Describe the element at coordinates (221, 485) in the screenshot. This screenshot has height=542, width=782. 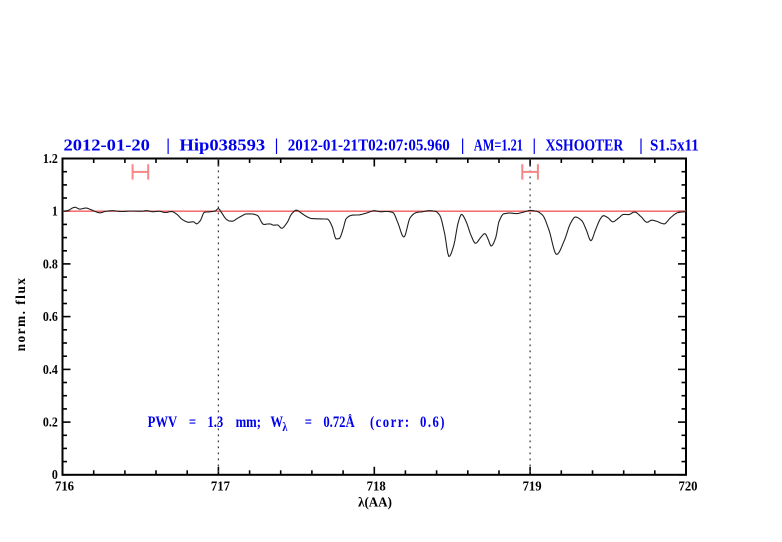
I see `svg-text: 717` at that location.